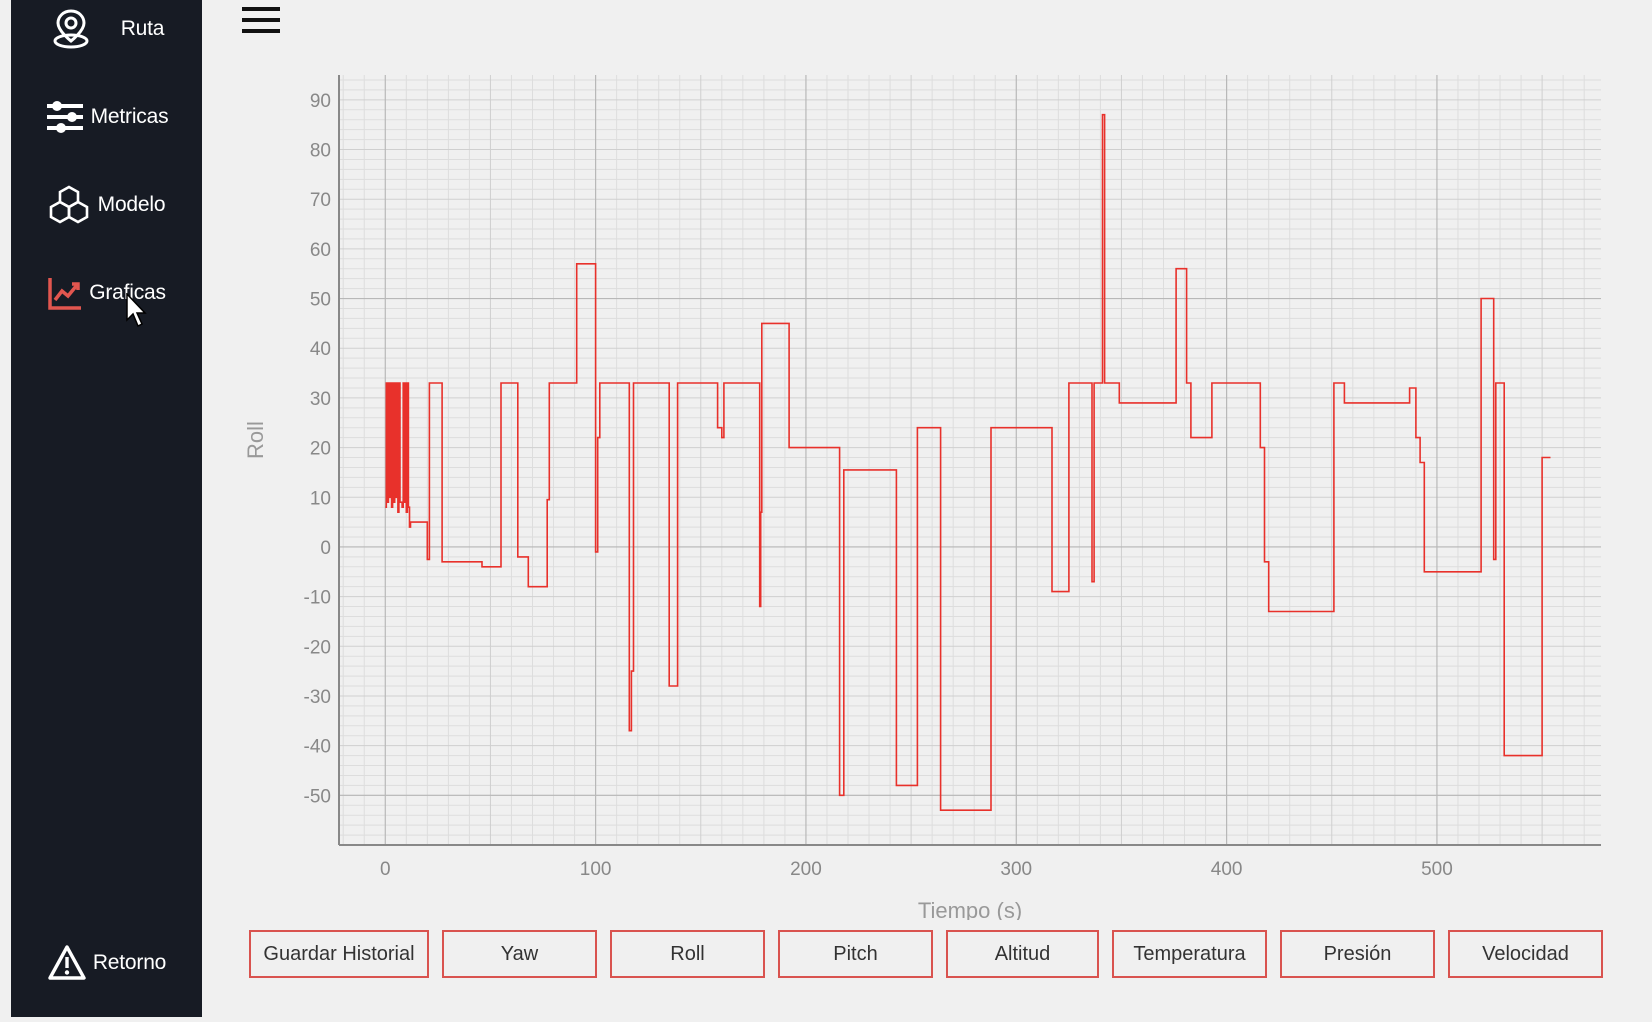 The height and width of the screenshot is (1022, 1652). What do you see at coordinates (325, 548) in the screenshot?
I see `y-tick-label: 0` at bounding box center [325, 548].